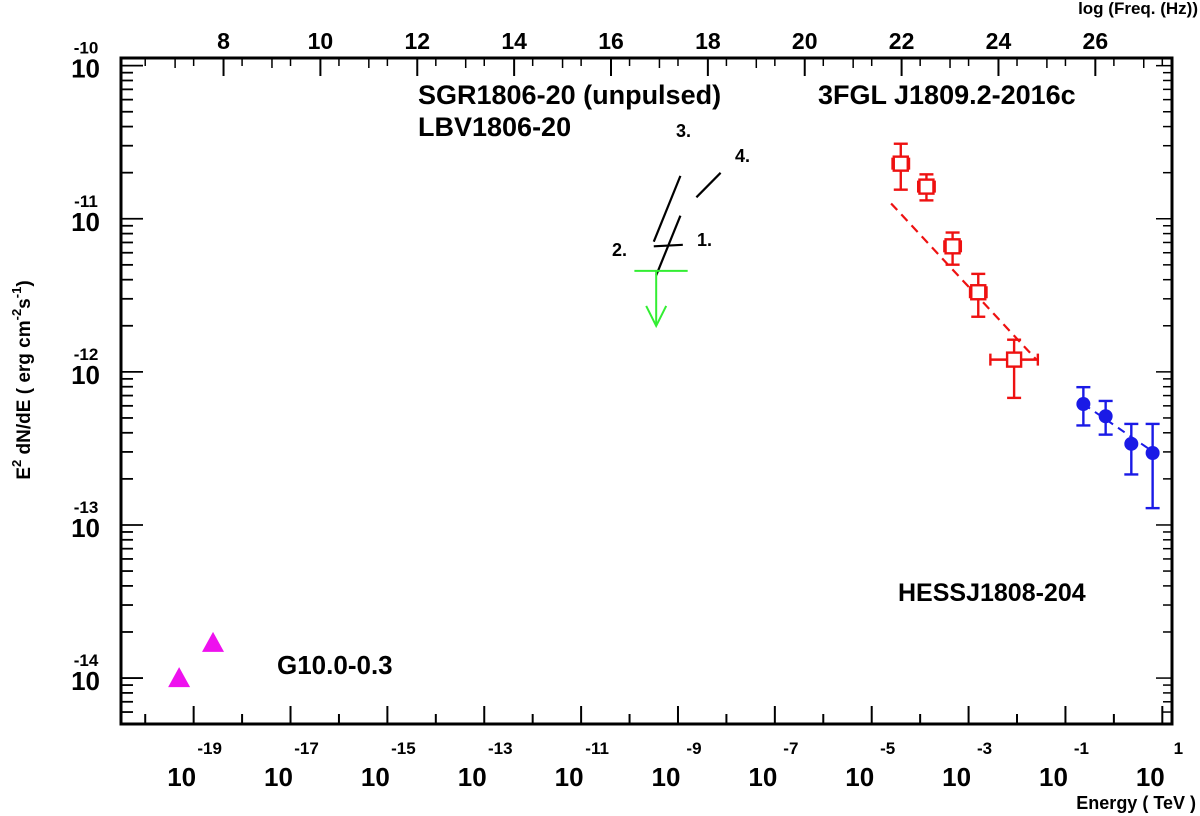  What do you see at coordinates (86, 507) in the screenshot?
I see `y-tick-label-exponent: -13` at bounding box center [86, 507].